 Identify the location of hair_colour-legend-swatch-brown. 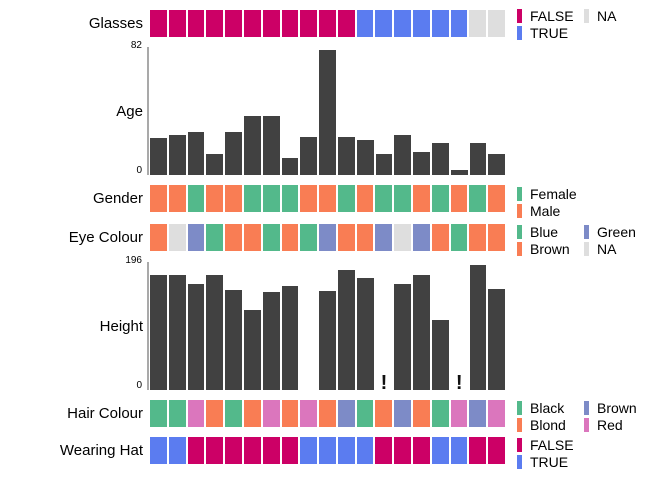
(586, 408).